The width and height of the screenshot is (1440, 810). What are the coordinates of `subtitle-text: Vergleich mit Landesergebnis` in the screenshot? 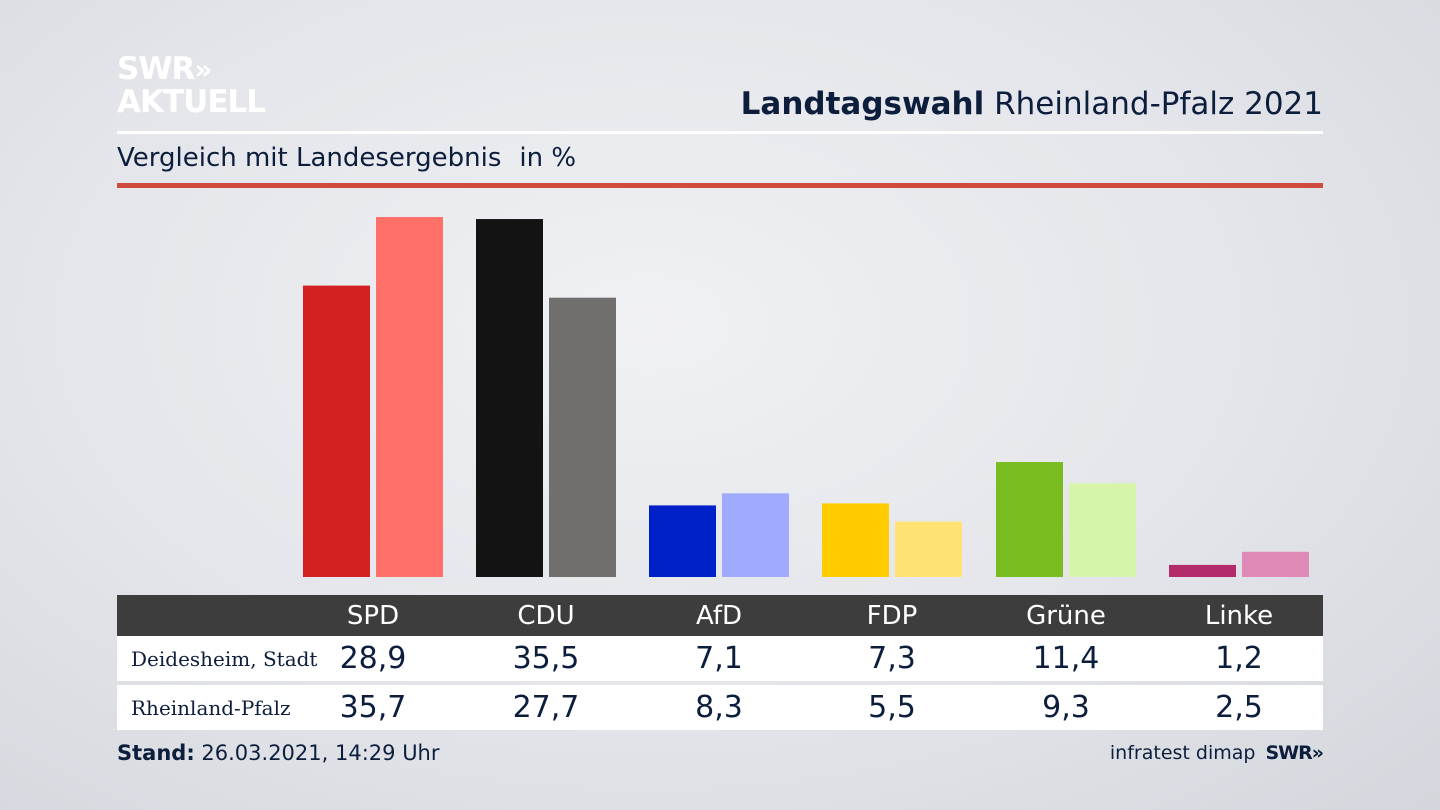 It's located at (309, 158).